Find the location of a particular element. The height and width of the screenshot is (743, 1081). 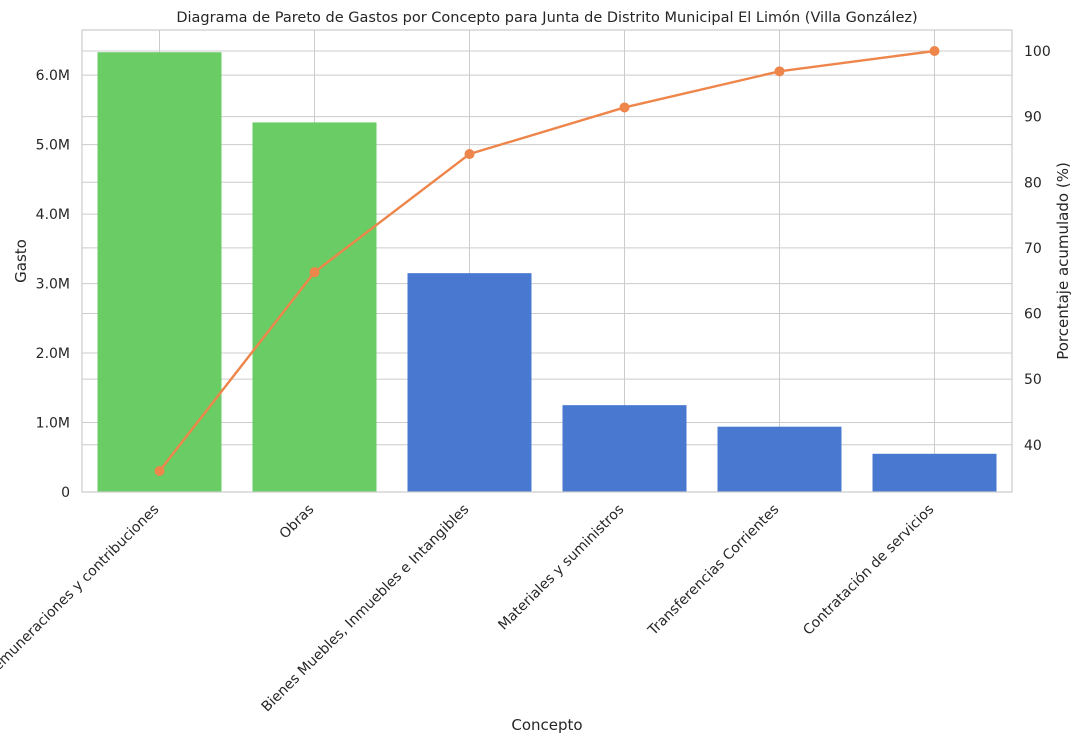

x-axis-label: Concepto is located at coordinates (546, 725).